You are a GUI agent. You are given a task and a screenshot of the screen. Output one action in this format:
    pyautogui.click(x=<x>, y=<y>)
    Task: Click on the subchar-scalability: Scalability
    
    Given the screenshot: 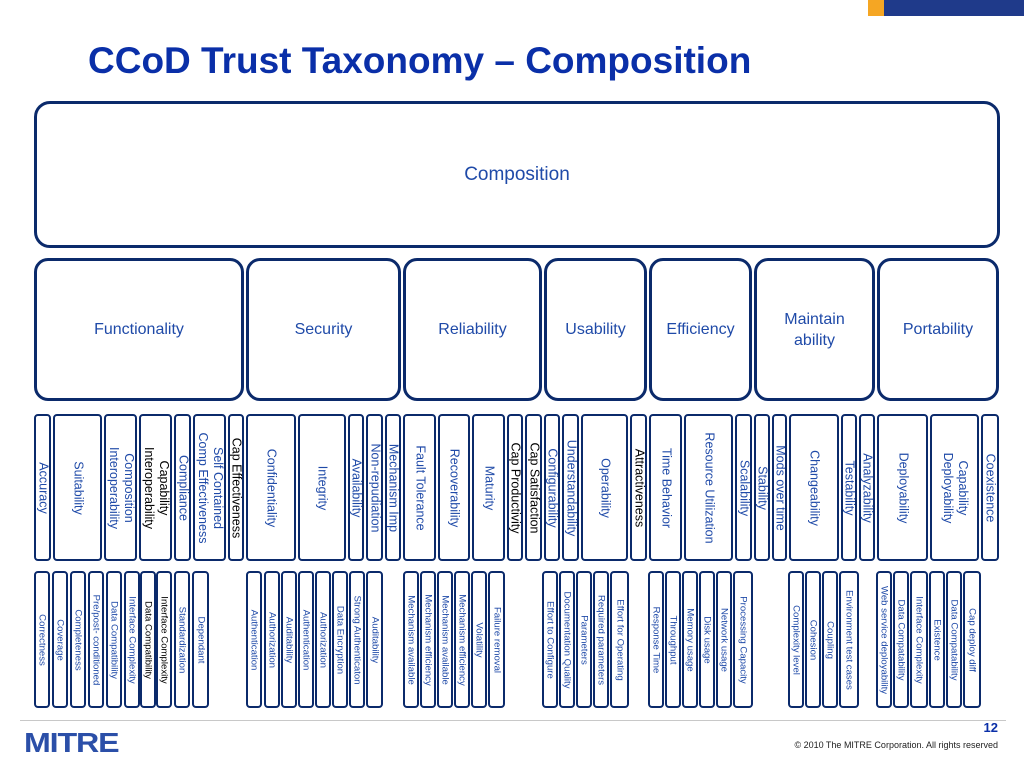 What is the action you would take?
    pyautogui.click(x=743, y=487)
    